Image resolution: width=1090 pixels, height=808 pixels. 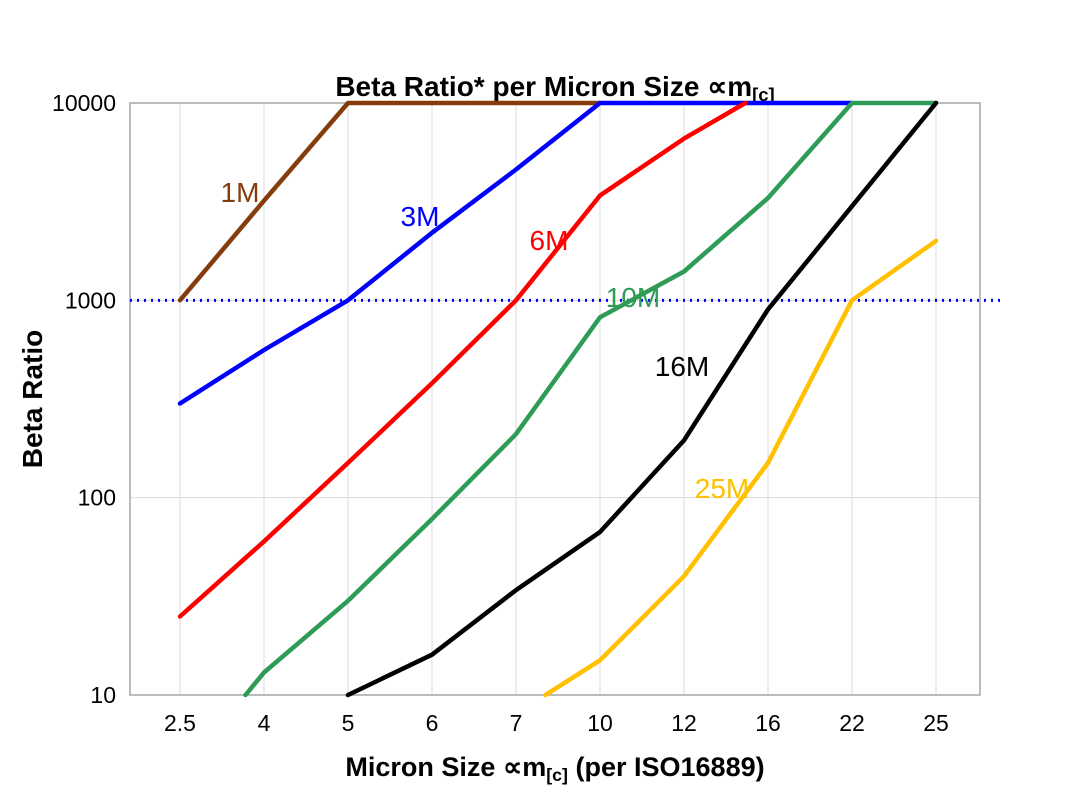 I want to click on series-label-6M: 6M, so click(x=549, y=240).